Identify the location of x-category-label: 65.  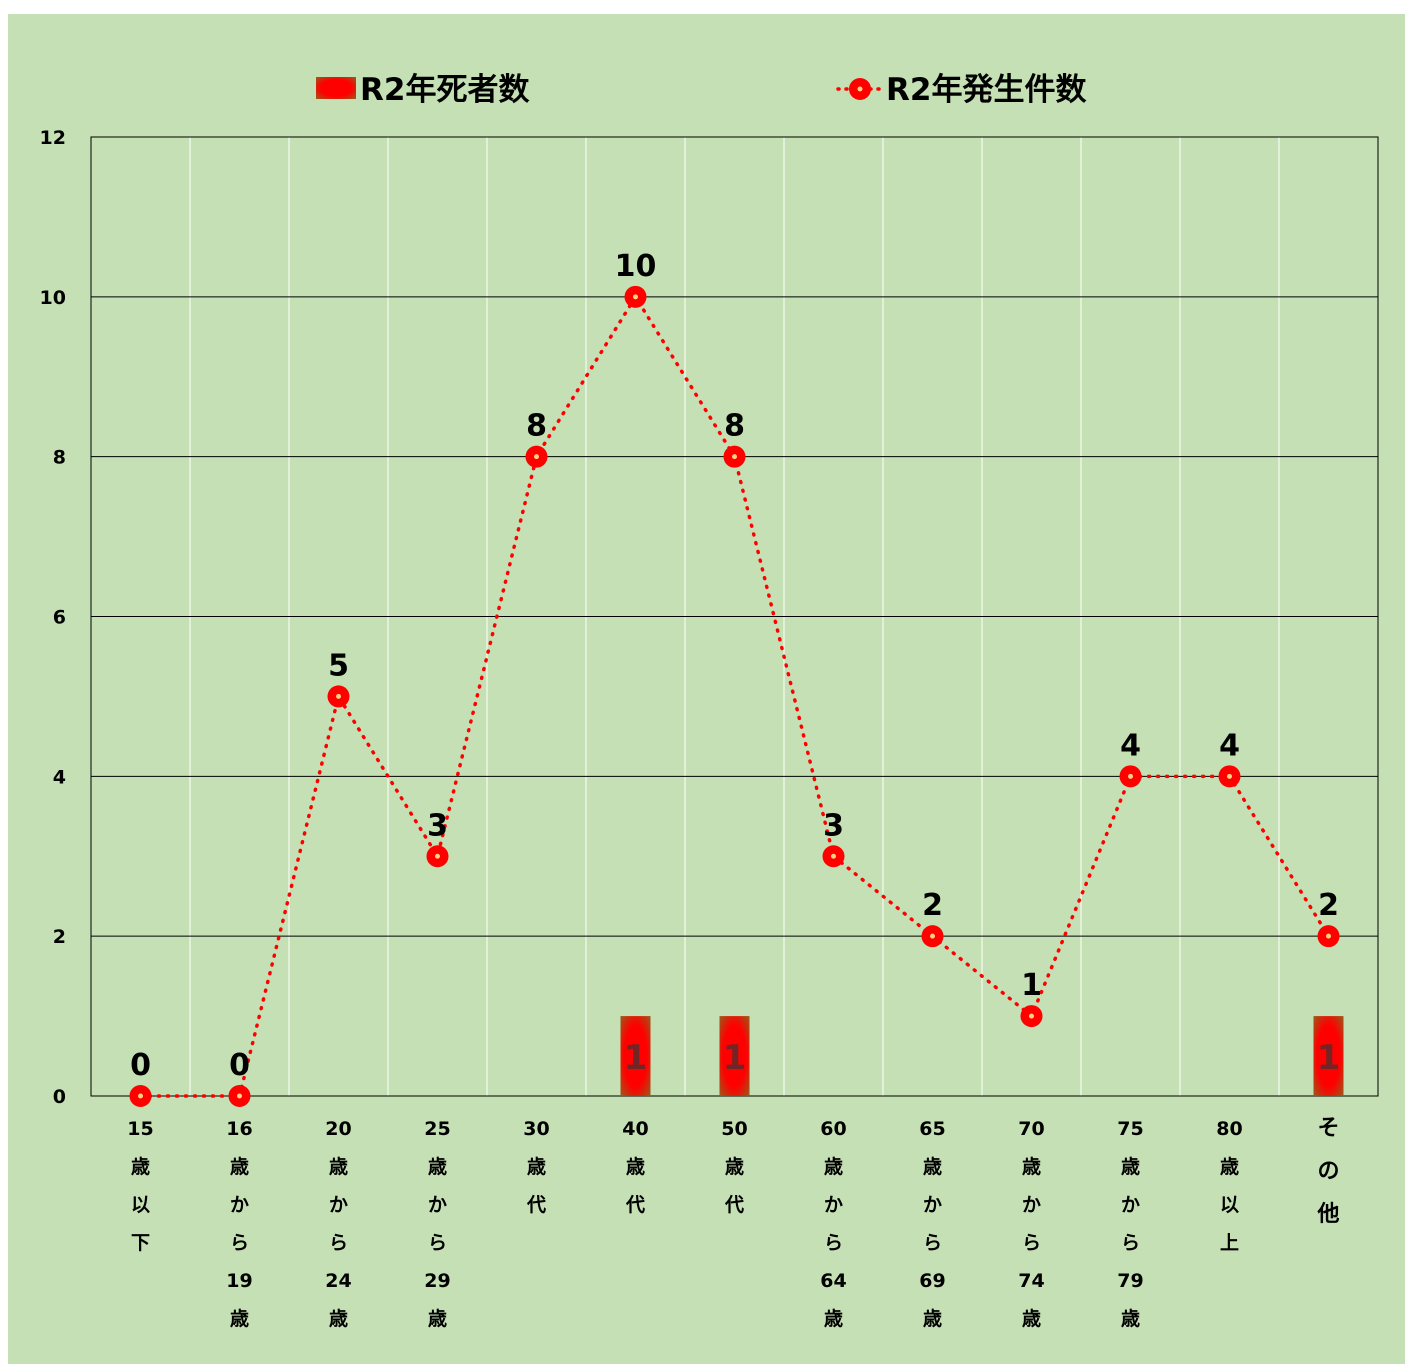
(932, 1129).